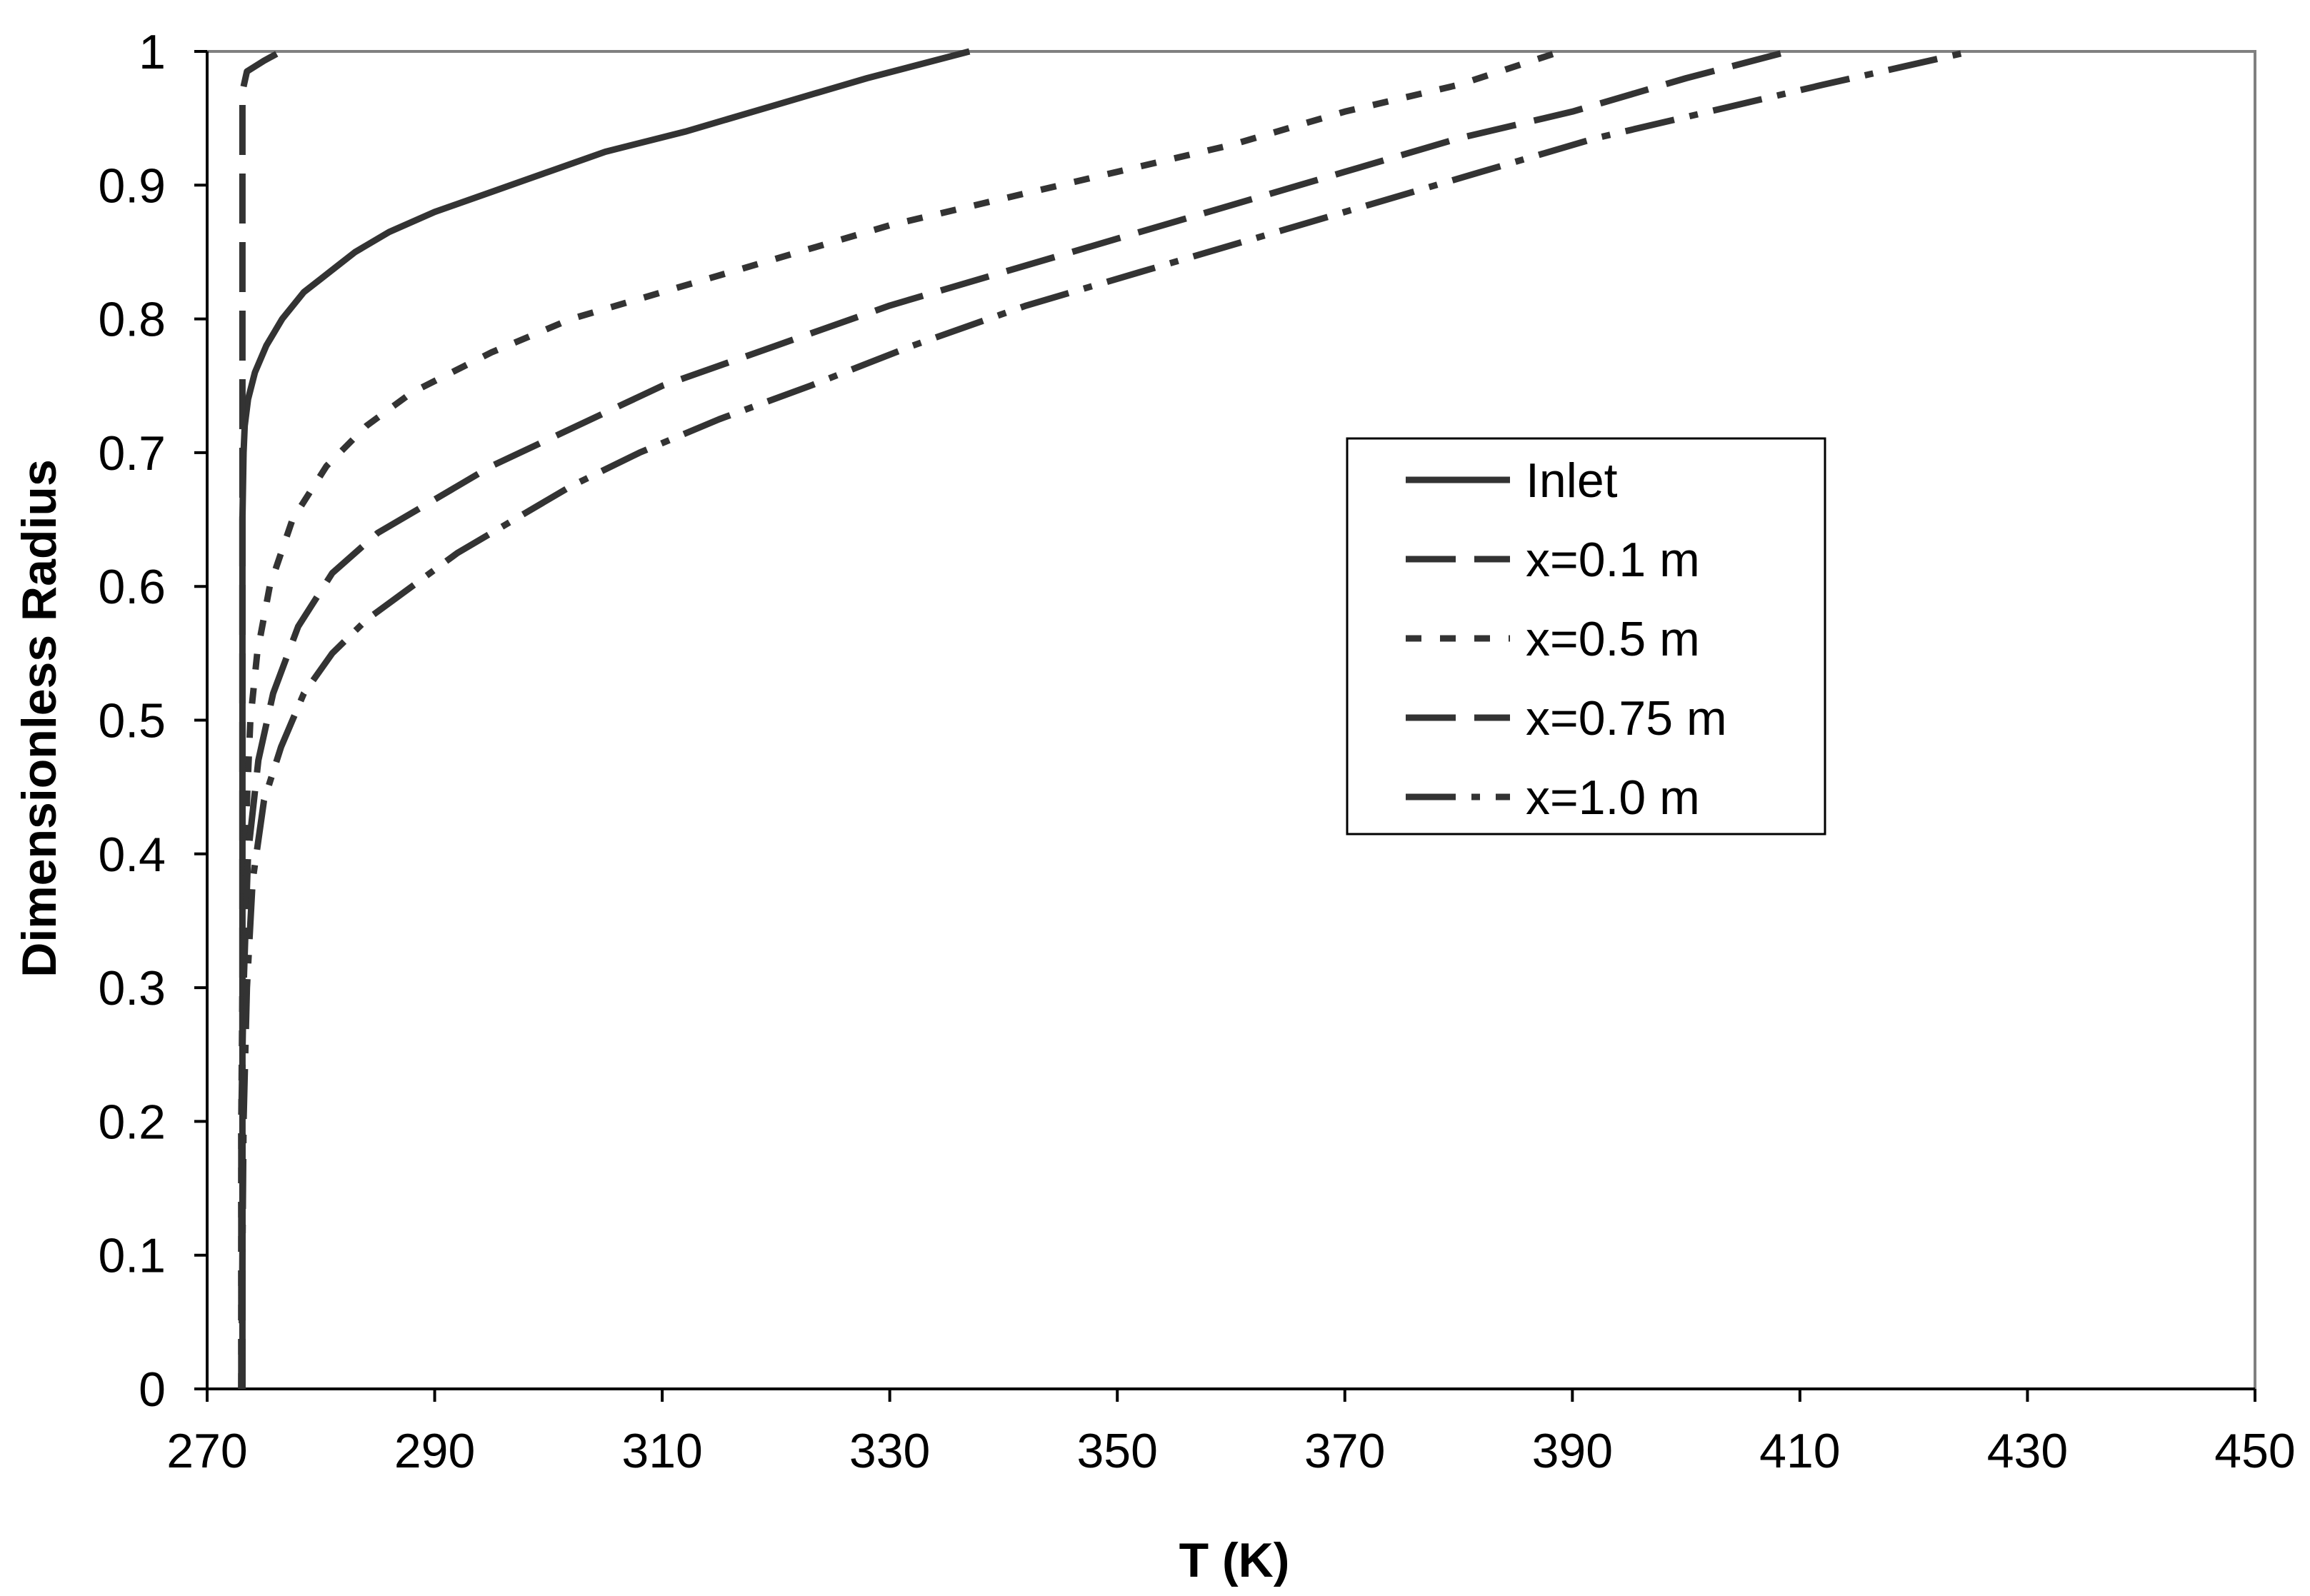  I want to click on x-tick-label: 270, so click(206, 1451).